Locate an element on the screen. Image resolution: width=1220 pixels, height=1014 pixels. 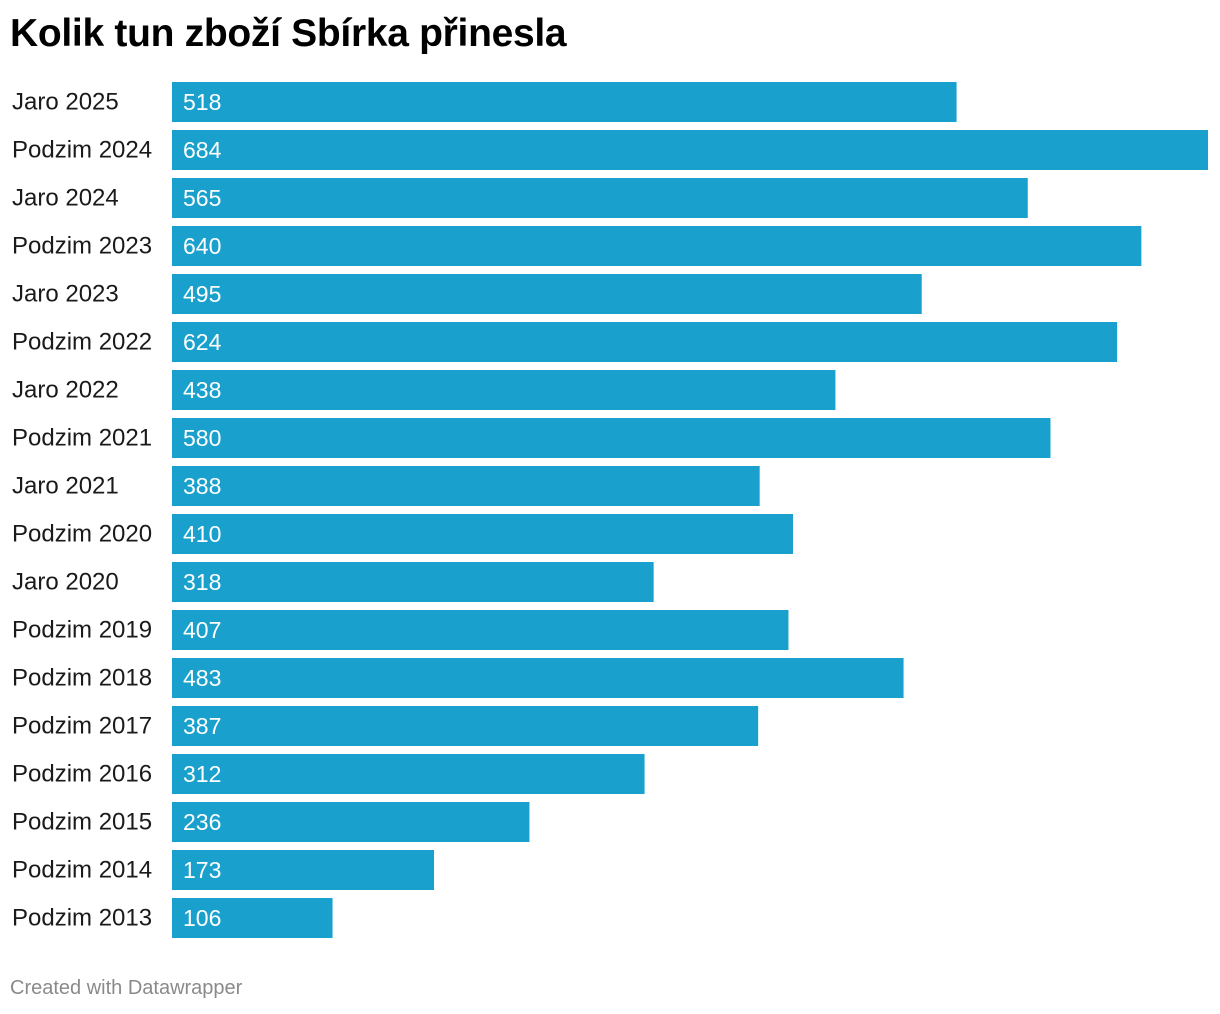
footer-credit: Created with Datawrapper is located at coordinates (126, 988).